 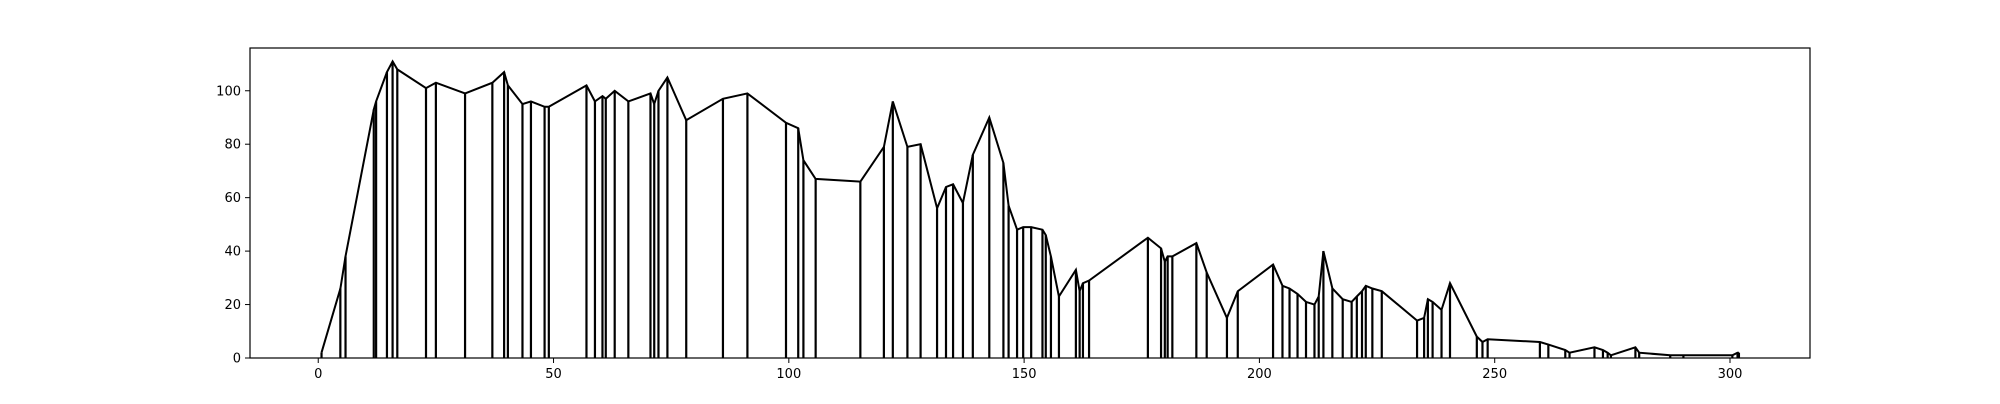 What do you see at coordinates (237, 359) in the screenshot?
I see `y-tick-label: 0` at bounding box center [237, 359].